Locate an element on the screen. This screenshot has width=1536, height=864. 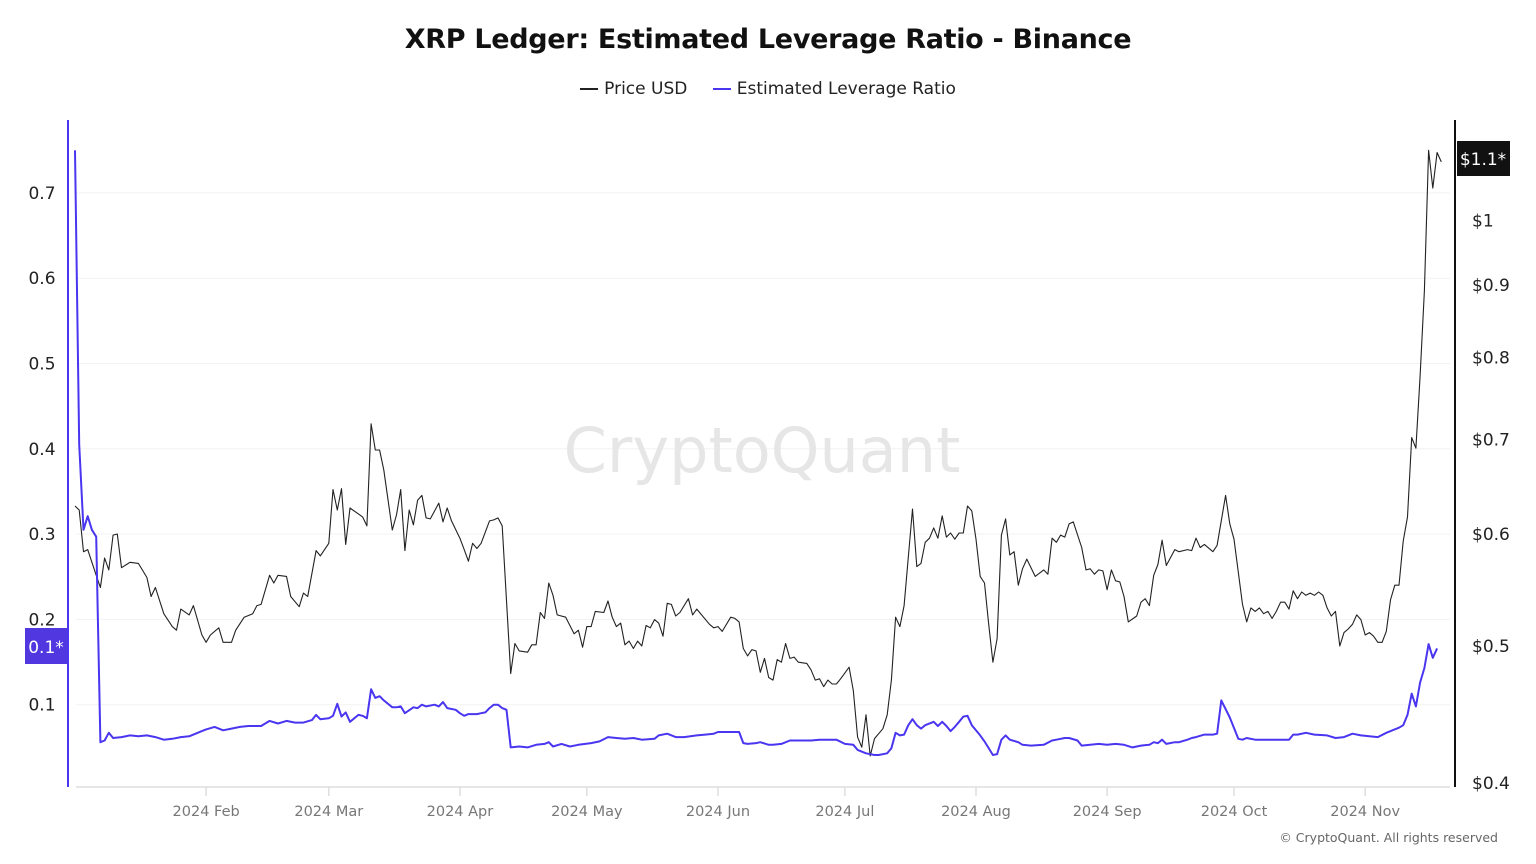
left-tick-label: 0.6 is located at coordinates (41, 279).